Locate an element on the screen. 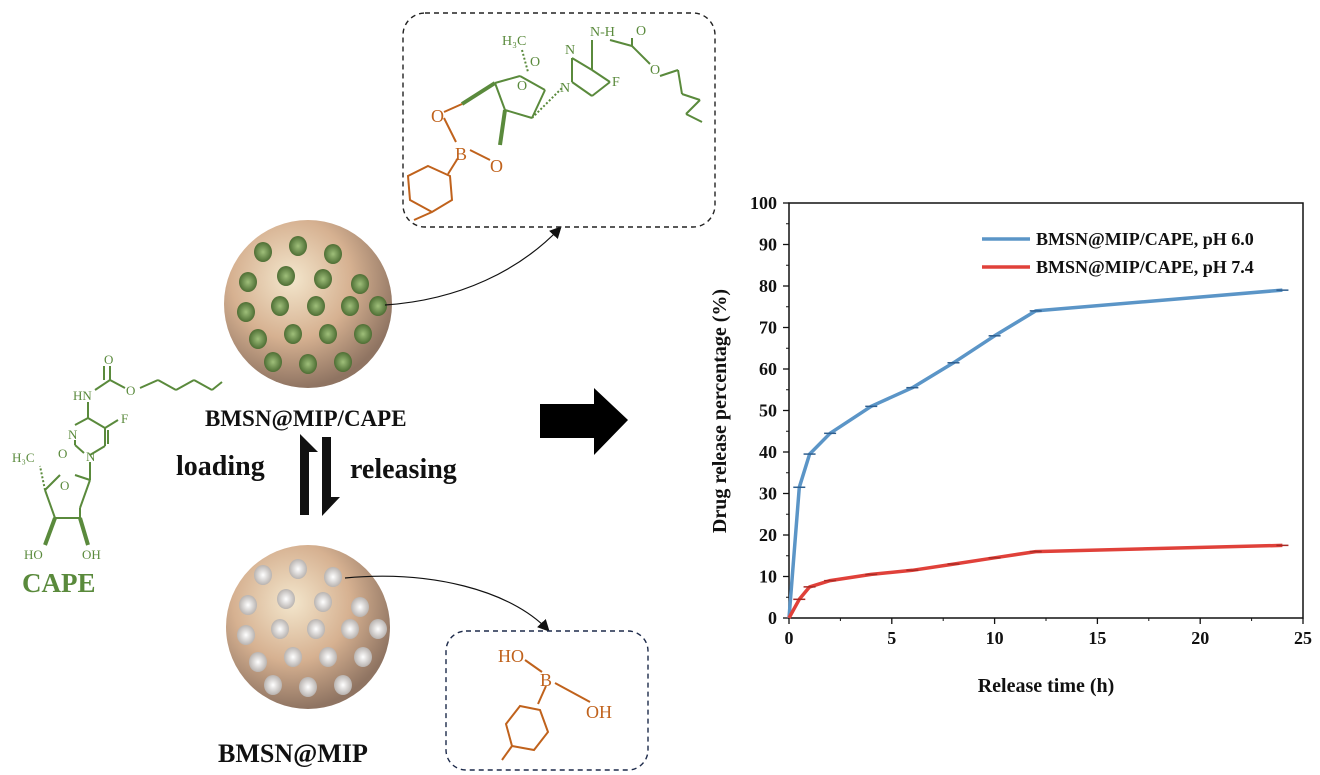 This screenshot has width=1320, height=775. empty-atom-b: B is located at coordinates (546, 680).